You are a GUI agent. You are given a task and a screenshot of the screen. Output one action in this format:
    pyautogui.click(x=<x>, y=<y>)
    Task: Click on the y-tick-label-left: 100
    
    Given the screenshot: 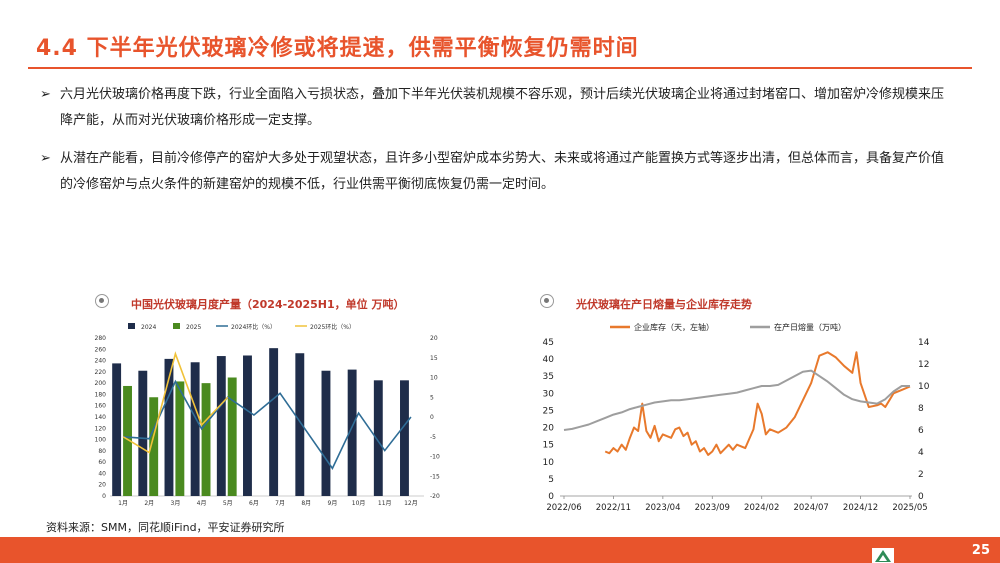 What is the action you would take?
    pyautogui.click(x=101, y=440)
    